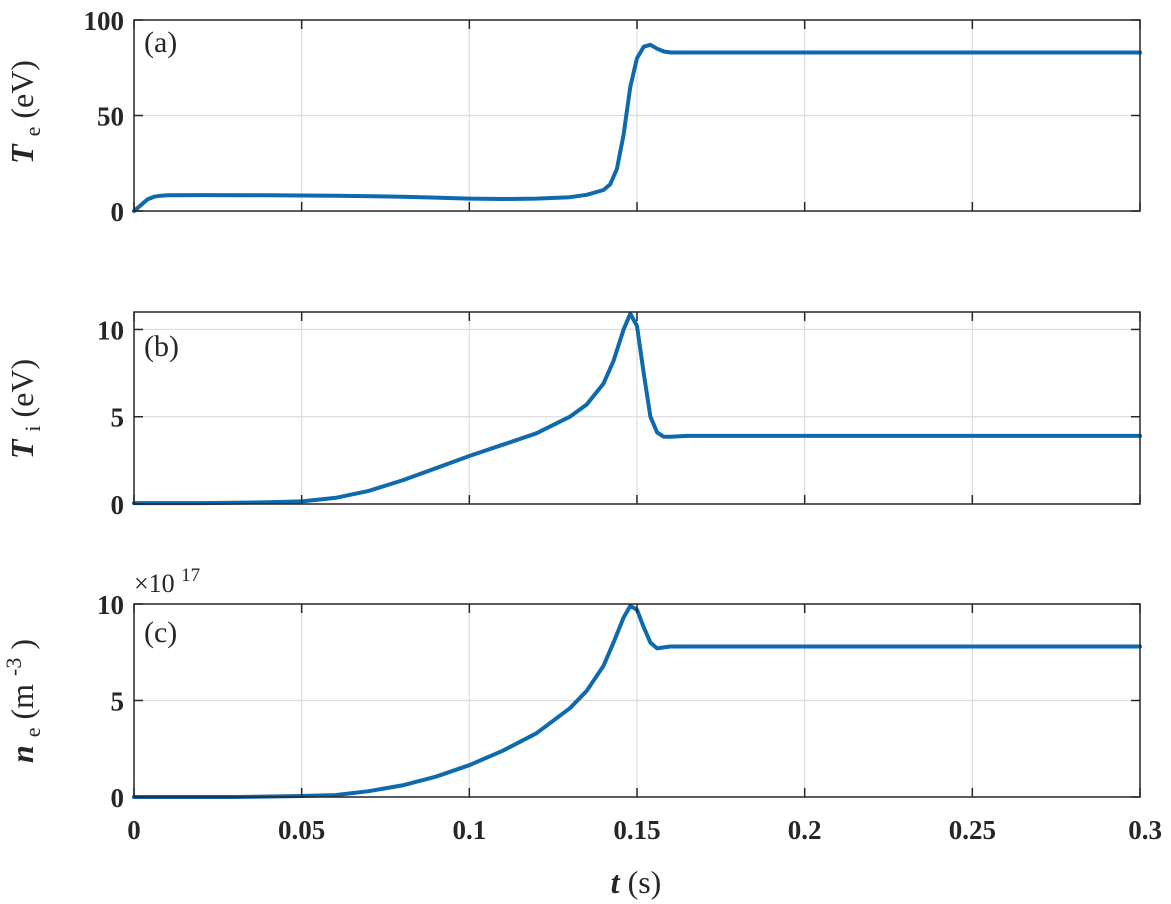 The image size is (1171, 904). I want to click on panel-c-ylabel-unit-superscript: -3, so click(13, 667).